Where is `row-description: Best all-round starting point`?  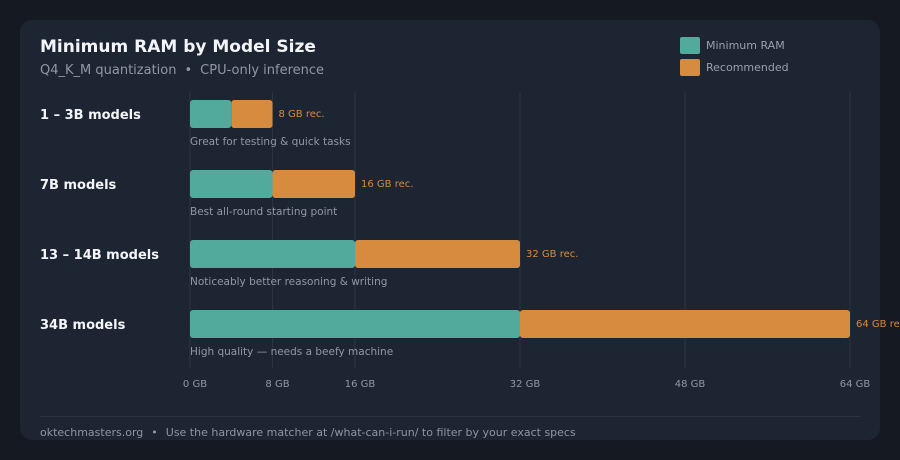
row-description: Best all-round starting point is located at coordinates (263, 212).